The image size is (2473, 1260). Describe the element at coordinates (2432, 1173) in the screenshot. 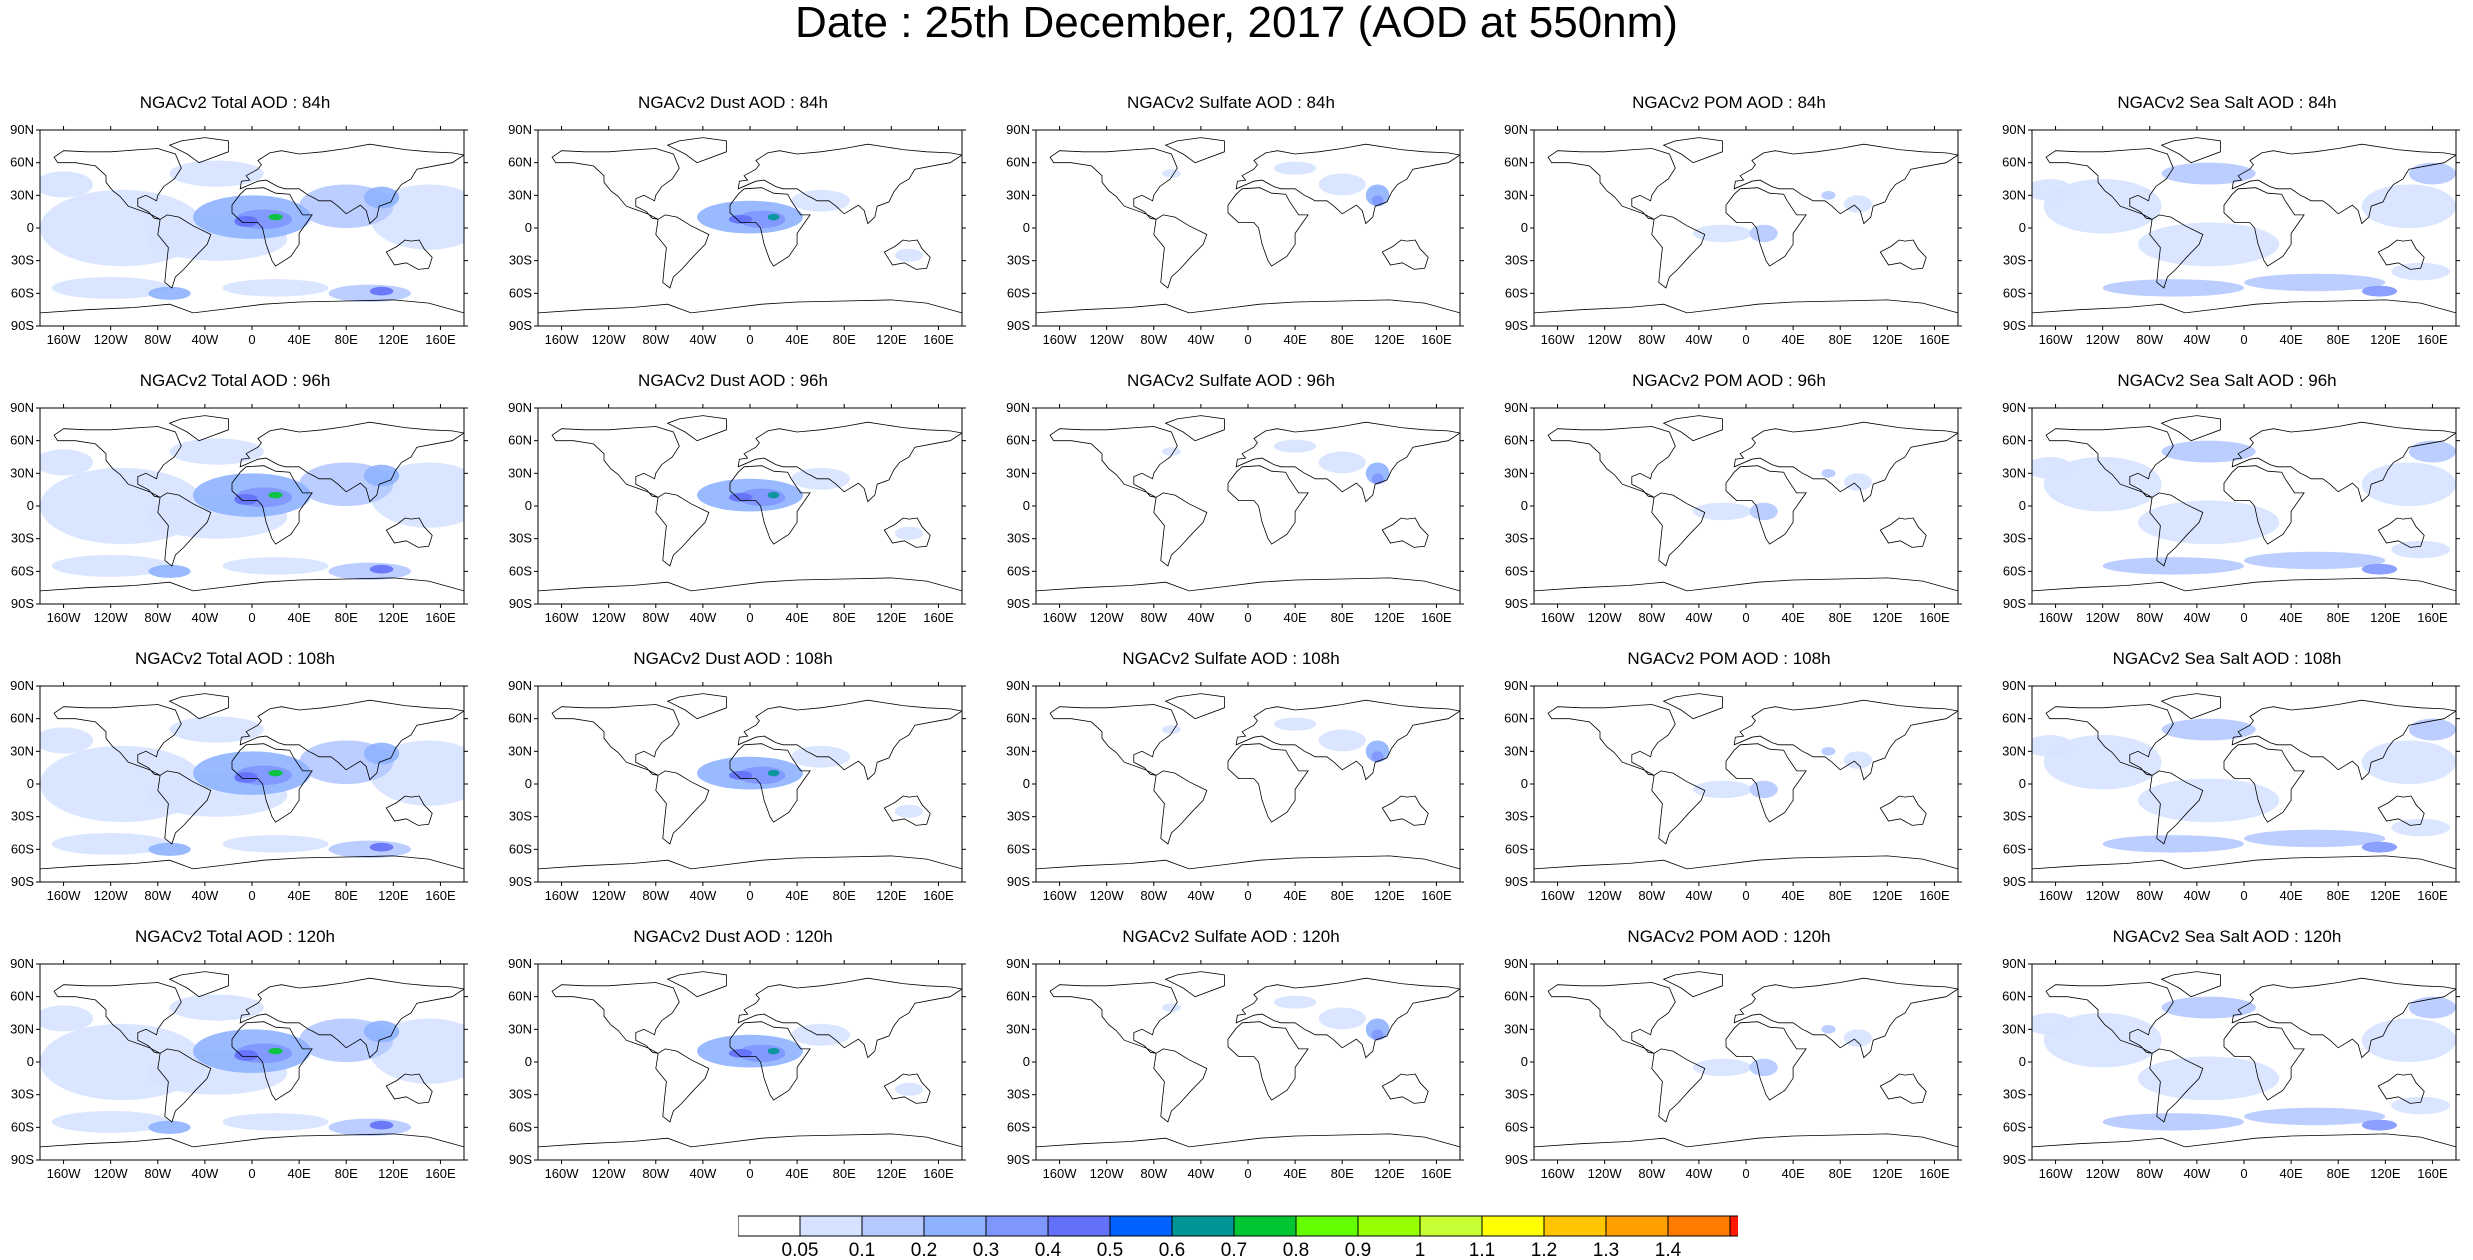

I see `lon-tick-label: 160E` at that location.